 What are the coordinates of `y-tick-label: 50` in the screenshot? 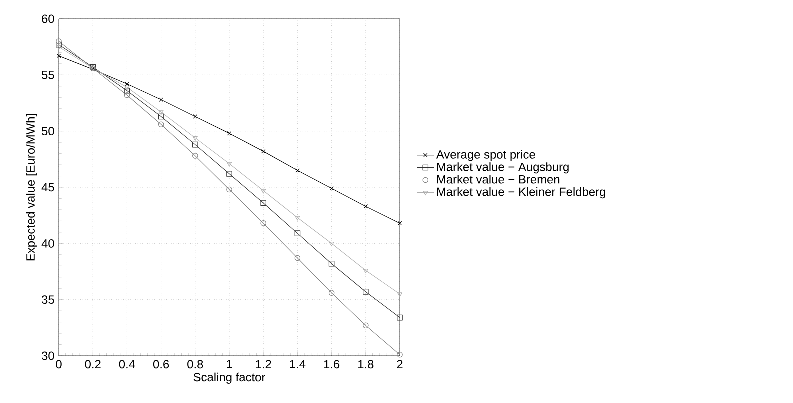 It's located at (48, 131).